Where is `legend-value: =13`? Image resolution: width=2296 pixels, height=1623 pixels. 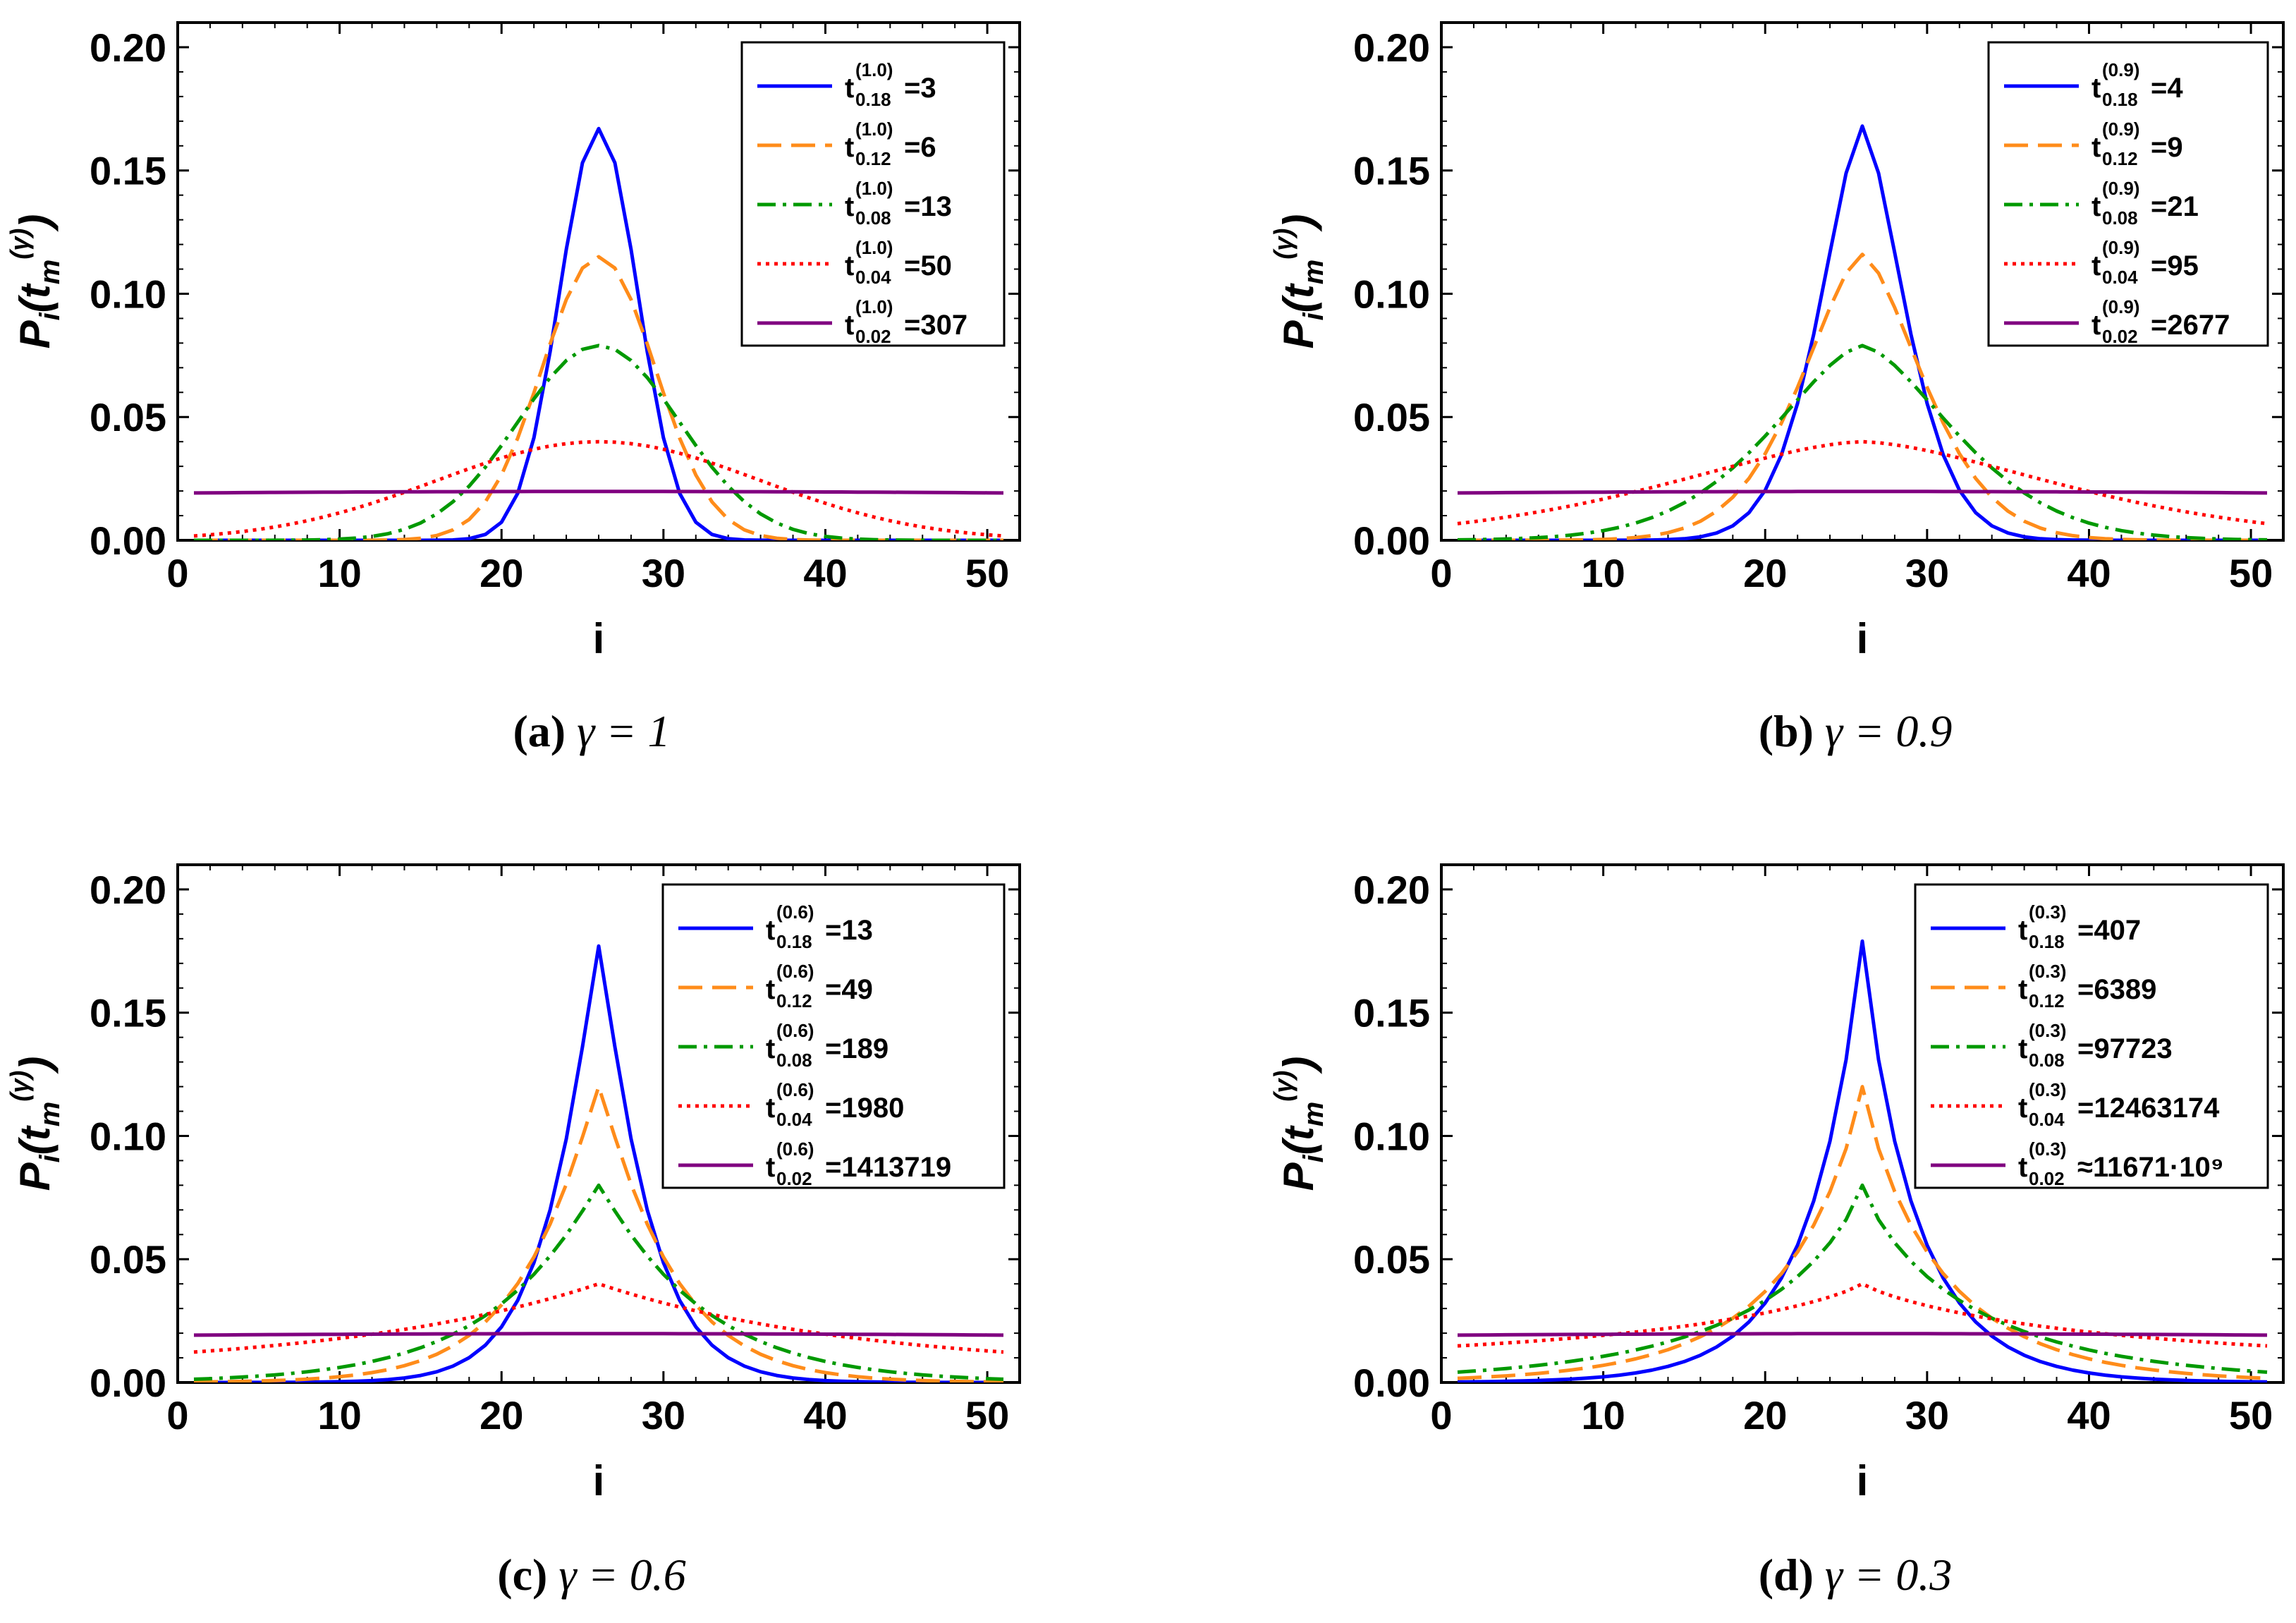
legend-value: =13 is located at coordinates (849, 931).